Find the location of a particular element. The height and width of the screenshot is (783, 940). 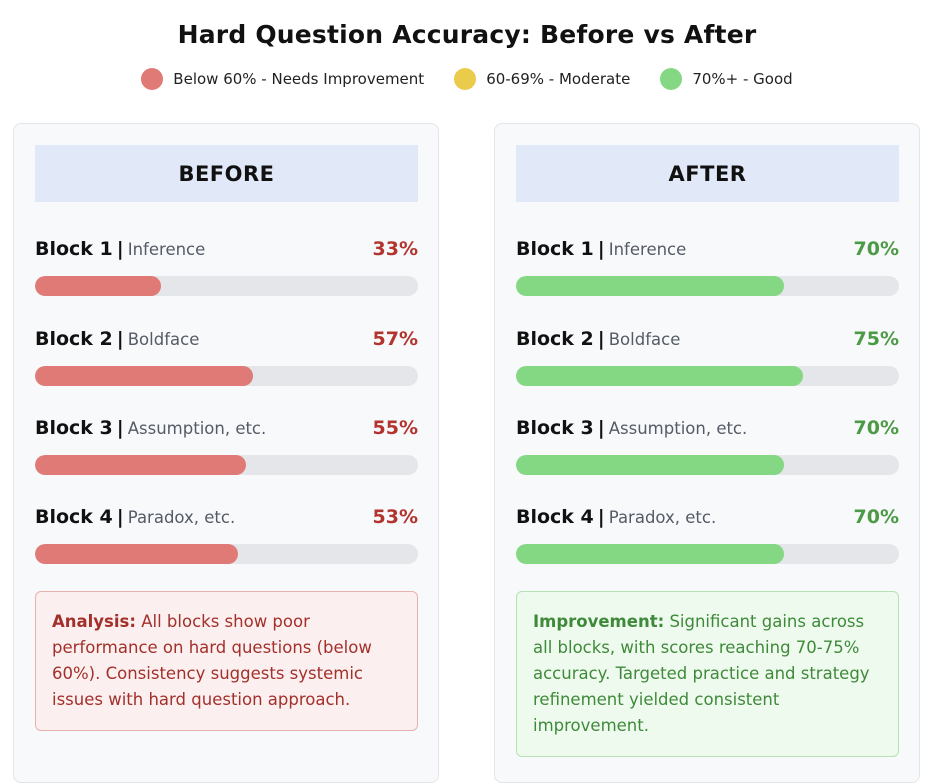

legend-swatch-red is located at coordinates (152, 79).